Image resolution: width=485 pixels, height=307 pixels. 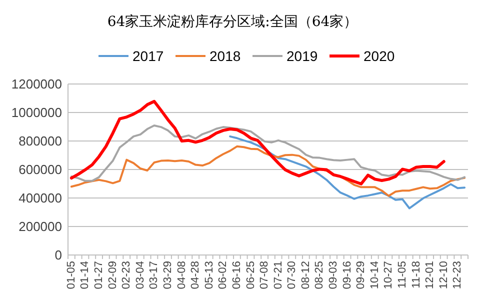 What do you see at coordinates (292, 275) in the screenshot?
I see `x-tick-label: 07-30` at bounding box center [292, 275].